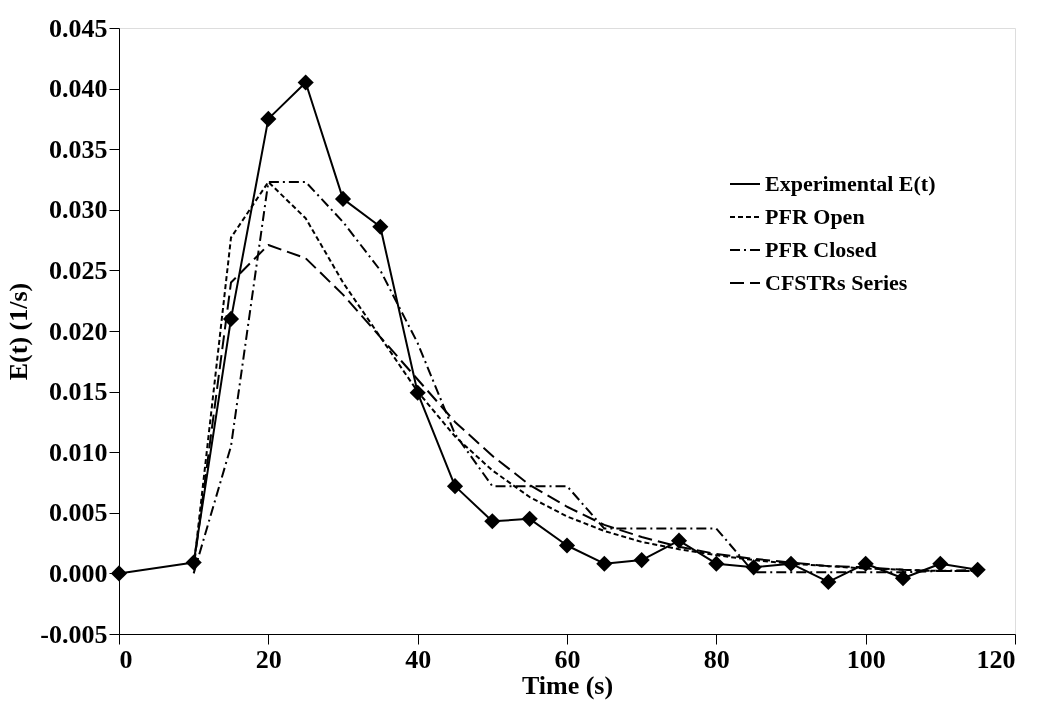 Image resolution: width=1041 pixels, height=703 pixels. I want to click on legend-label: Experimental E(t), so click(850, 183).